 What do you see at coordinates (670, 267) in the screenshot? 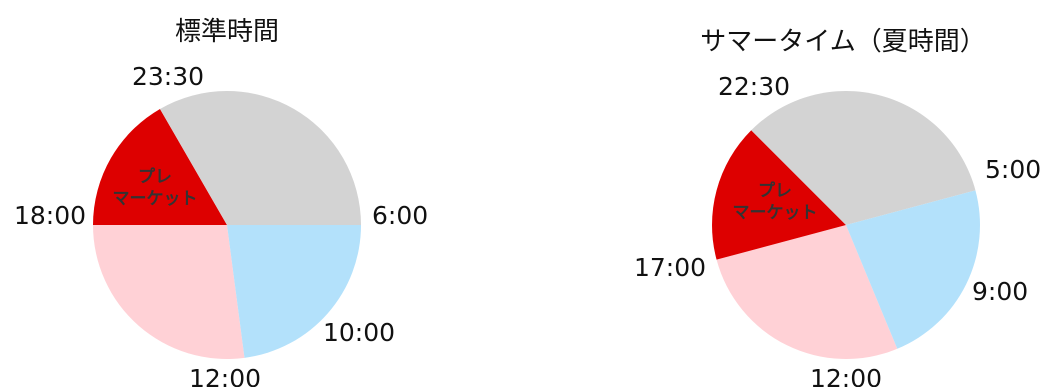
I see `time-label-start-pre: 17:00` at bounding box center [670, 267].